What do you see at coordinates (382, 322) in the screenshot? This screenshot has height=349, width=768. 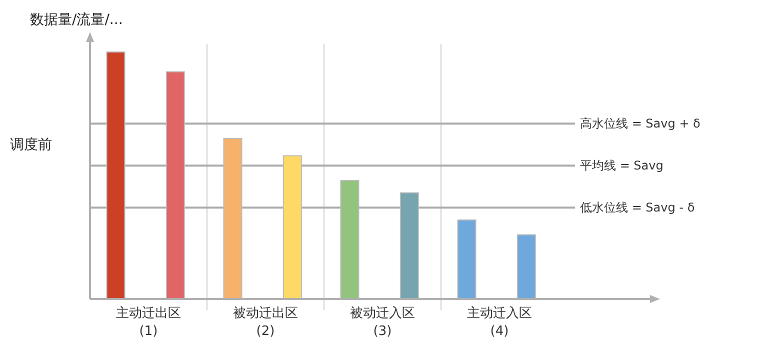 I see `x-tick-label: 被动迁入区 (3)` at bounding box center [382, 322].